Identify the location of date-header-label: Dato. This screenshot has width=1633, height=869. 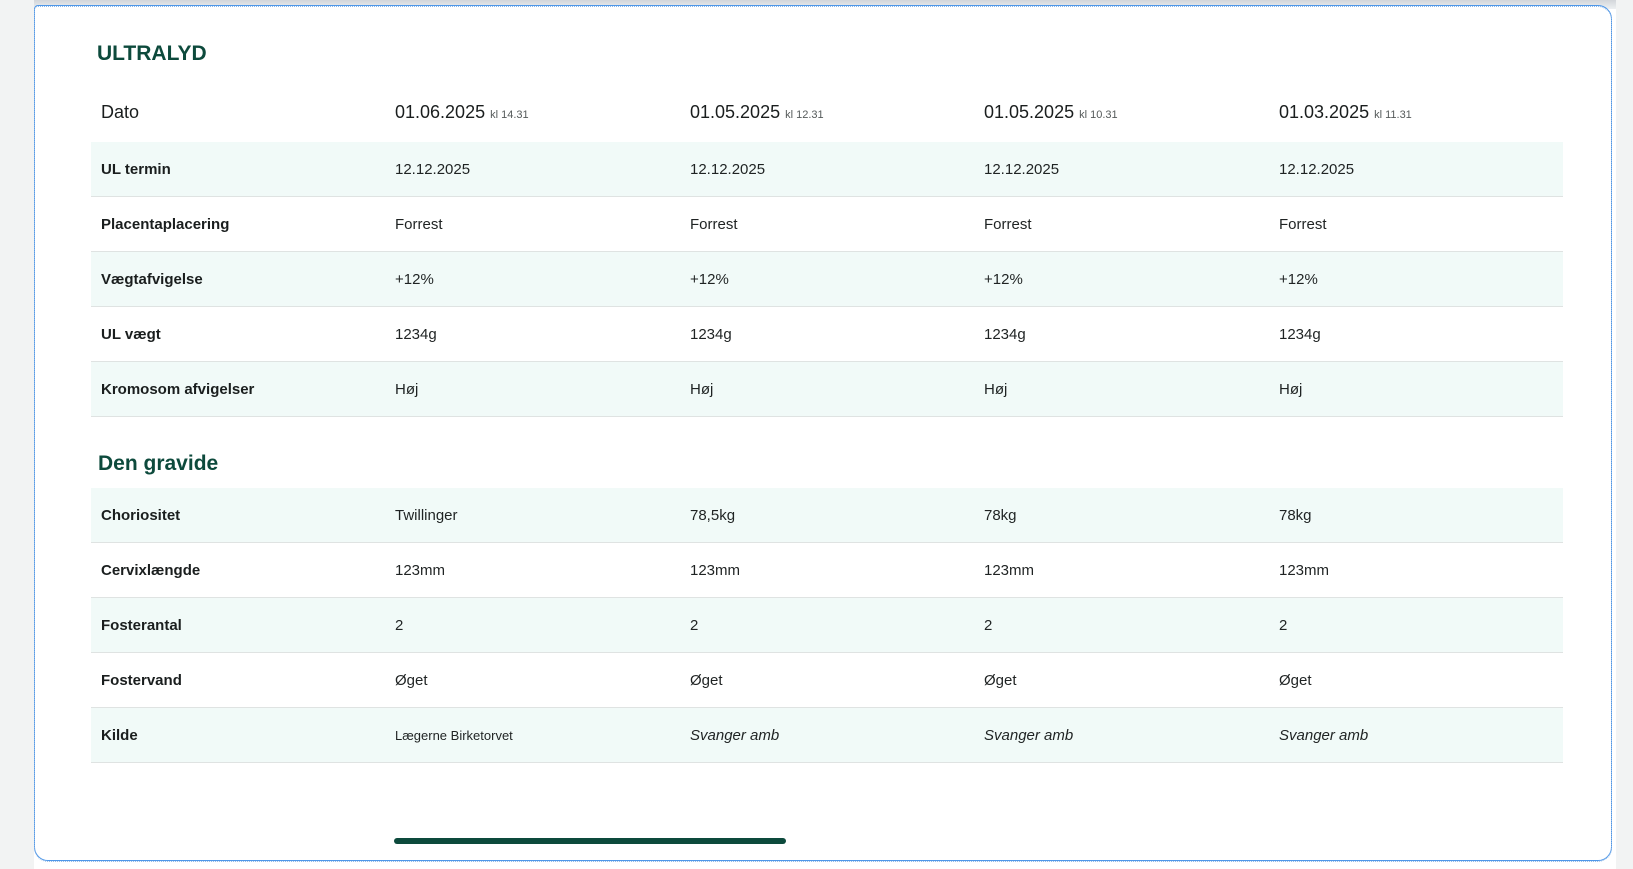
(120, 112).